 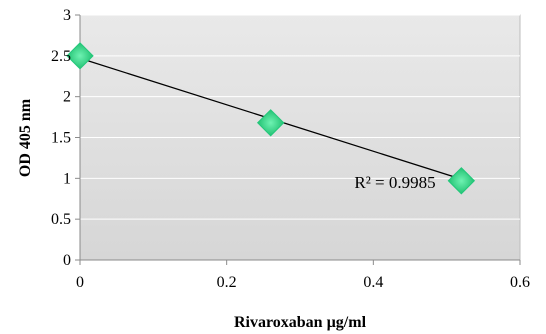 What do you see at coordinates (80, 282) in the screenshot?
I see `x-tick-label-0: 0` at bounding box center [80, 282].